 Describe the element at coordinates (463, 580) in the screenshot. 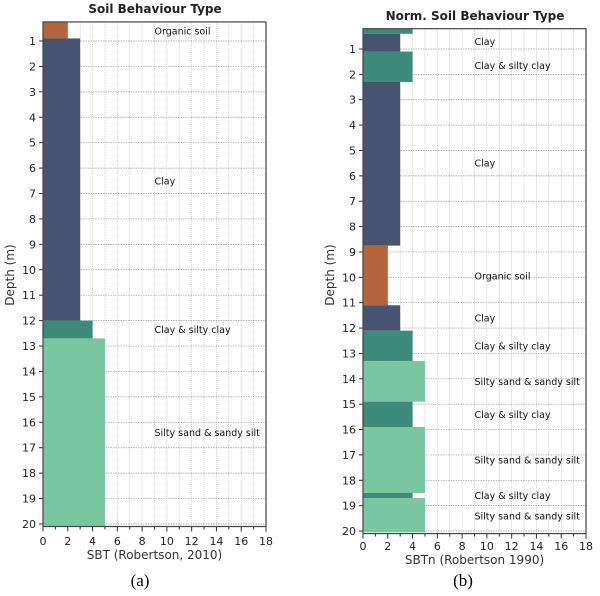

I see `panel-label: (b)` at that location.